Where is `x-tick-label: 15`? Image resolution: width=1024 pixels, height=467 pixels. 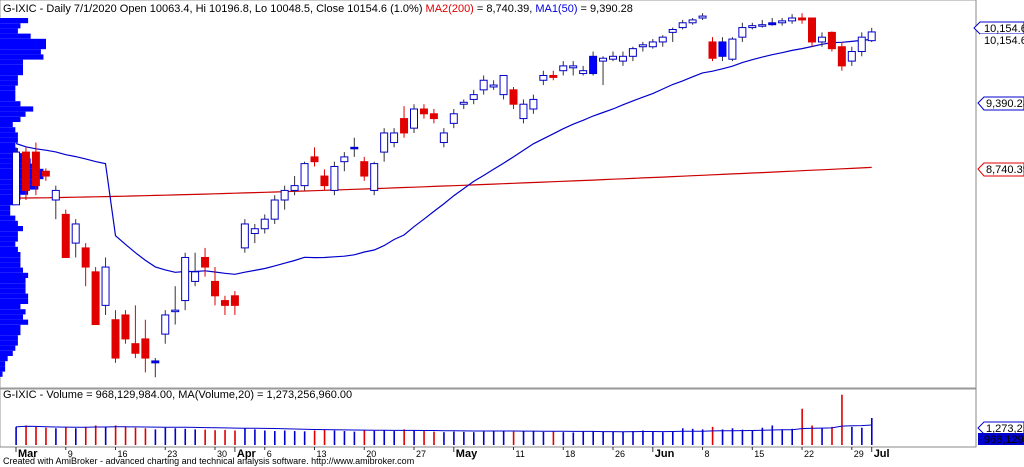 x-tick-label: 15 is located at coordinates (759, 454).